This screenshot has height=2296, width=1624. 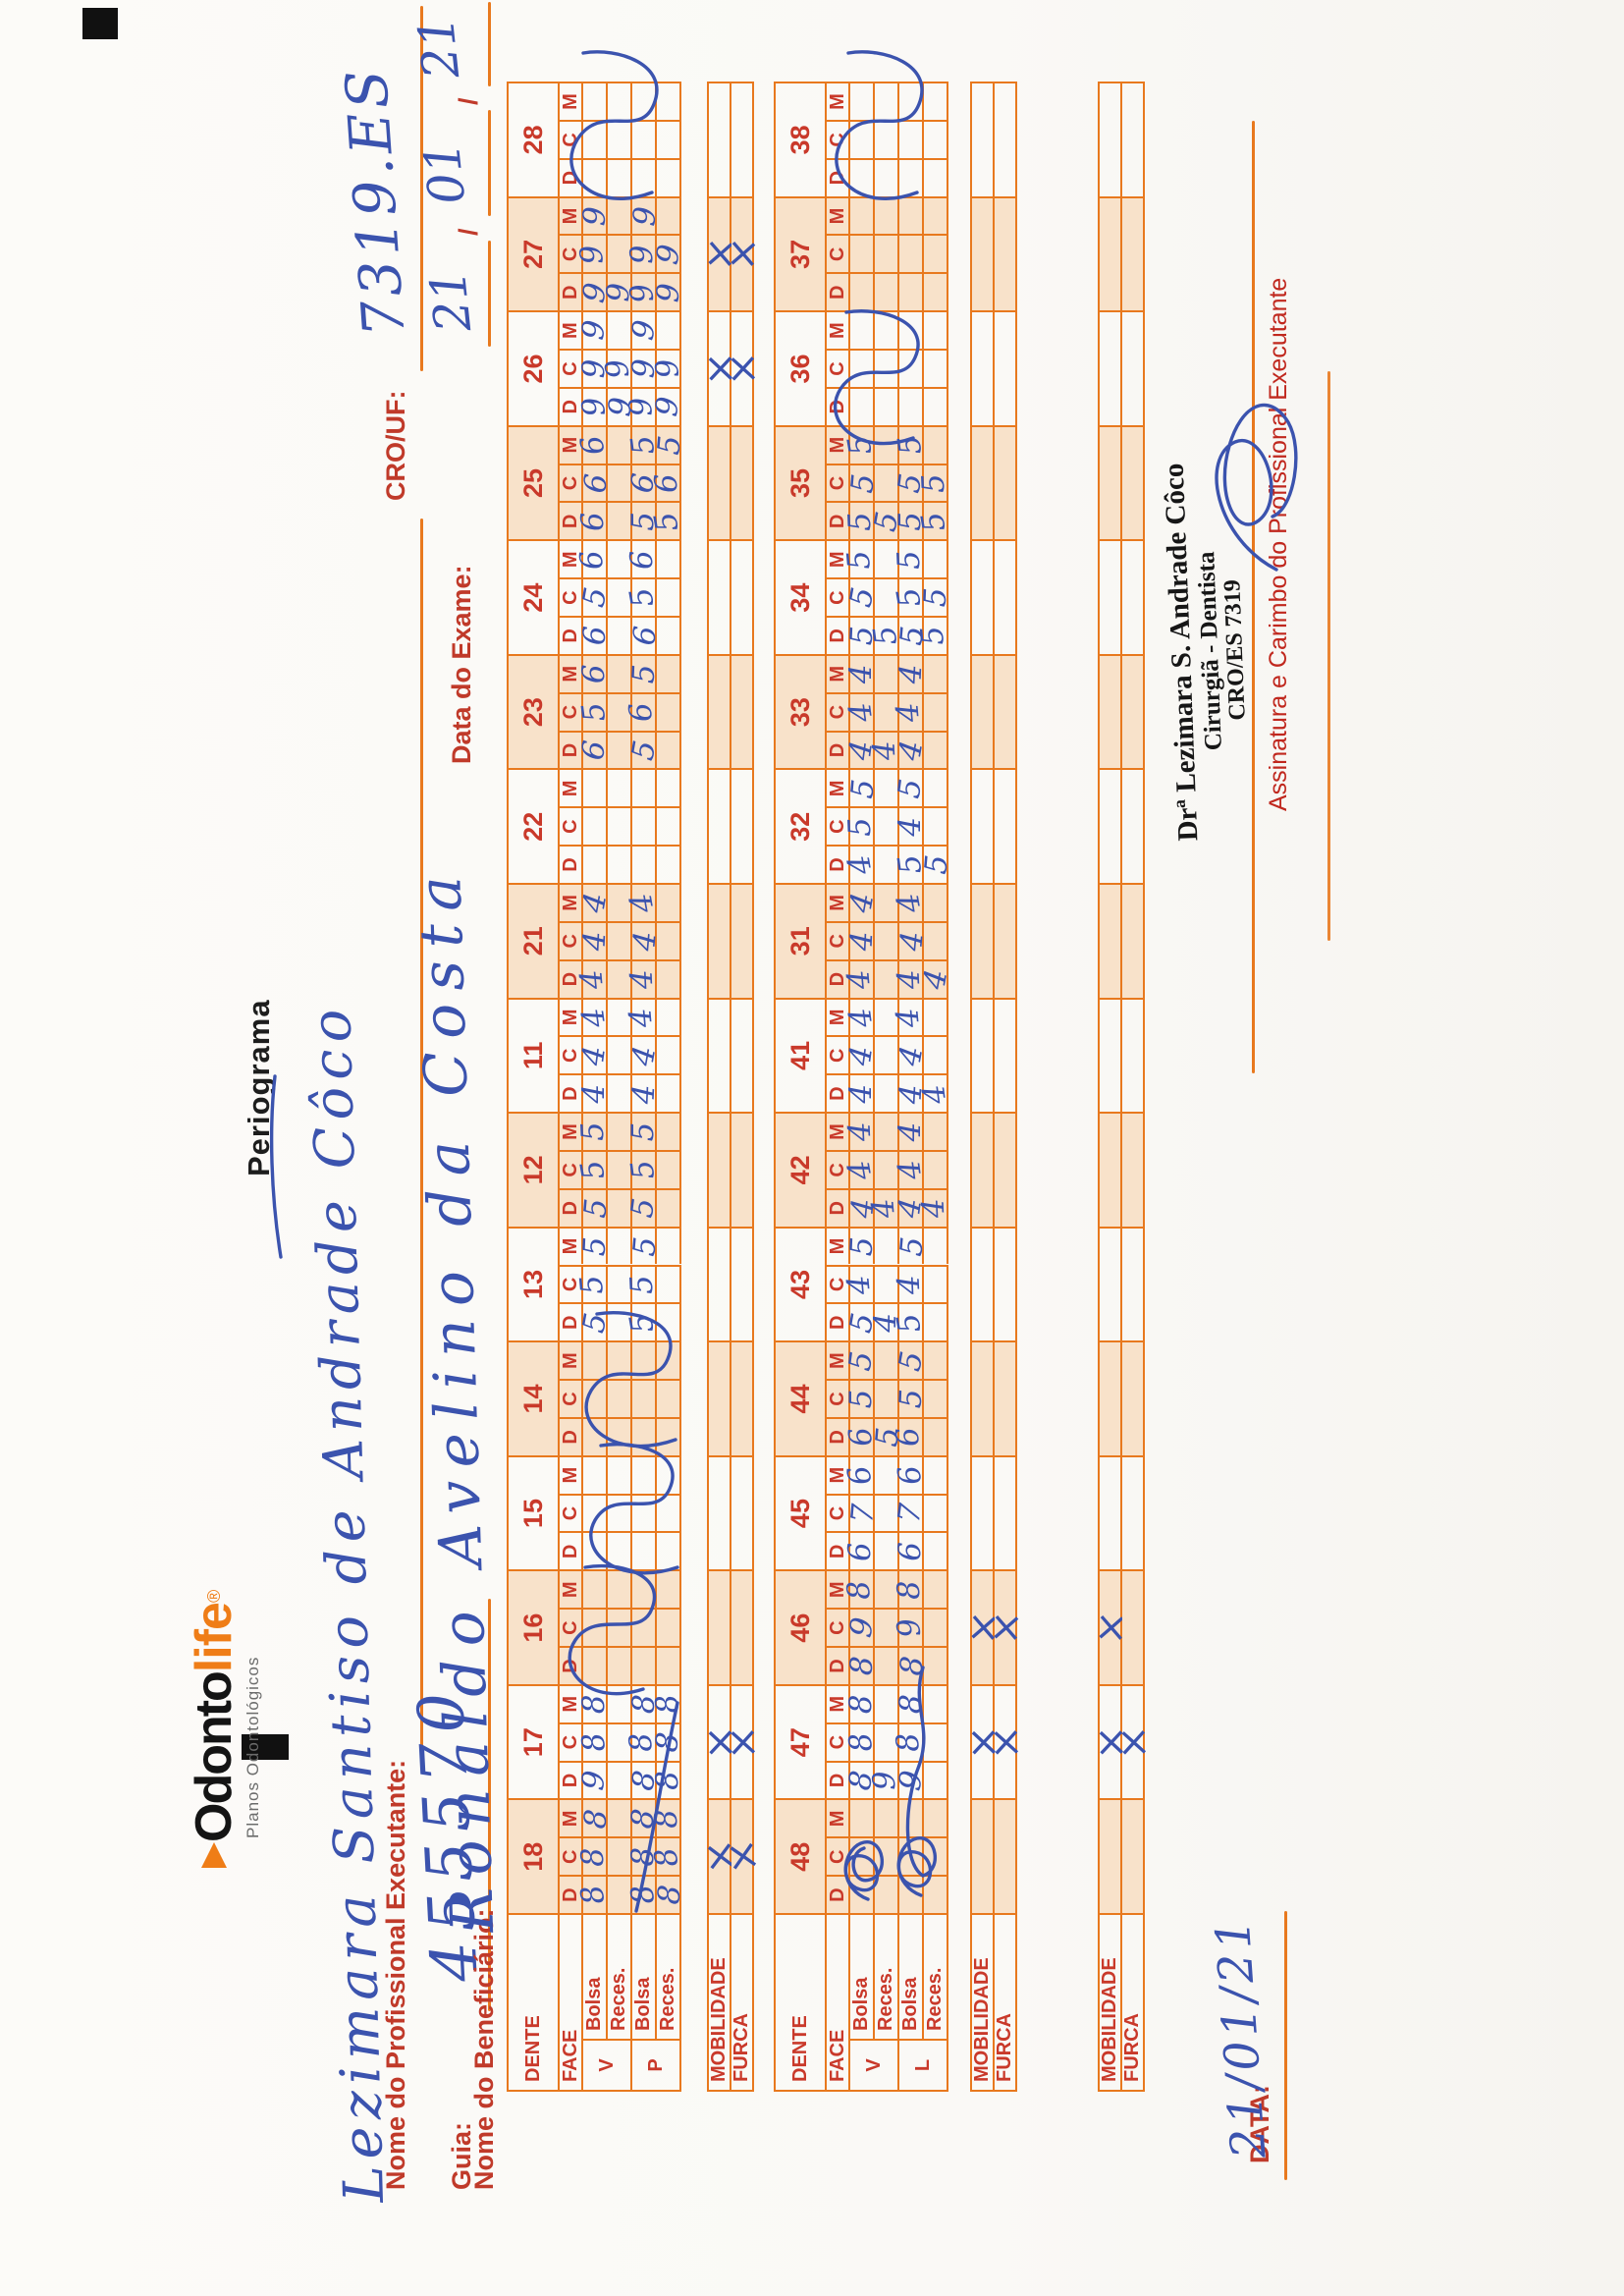 I want to click on tooth-number-24: 24, so click(x=534, y=596).